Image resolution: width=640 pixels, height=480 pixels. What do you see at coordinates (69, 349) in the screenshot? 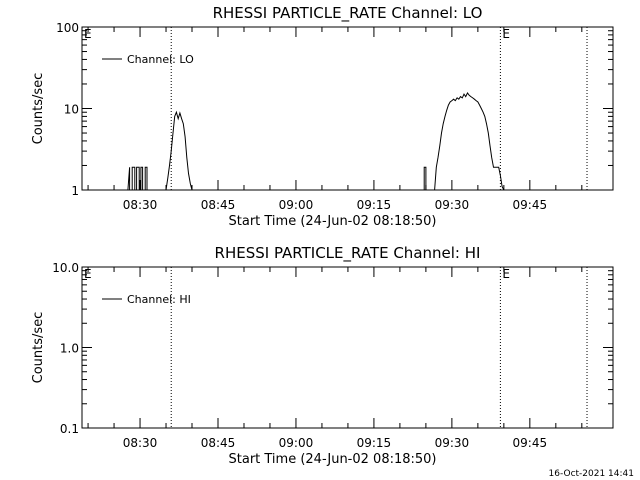
I see `y-tick-label: 1.0` at bounding box center [69, 349].